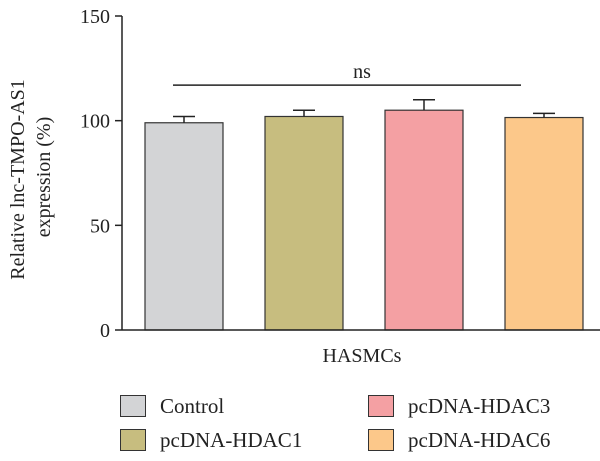  Describe the element at coordinates (364, 110) in the screenshot. I see `error-bars` at that location.